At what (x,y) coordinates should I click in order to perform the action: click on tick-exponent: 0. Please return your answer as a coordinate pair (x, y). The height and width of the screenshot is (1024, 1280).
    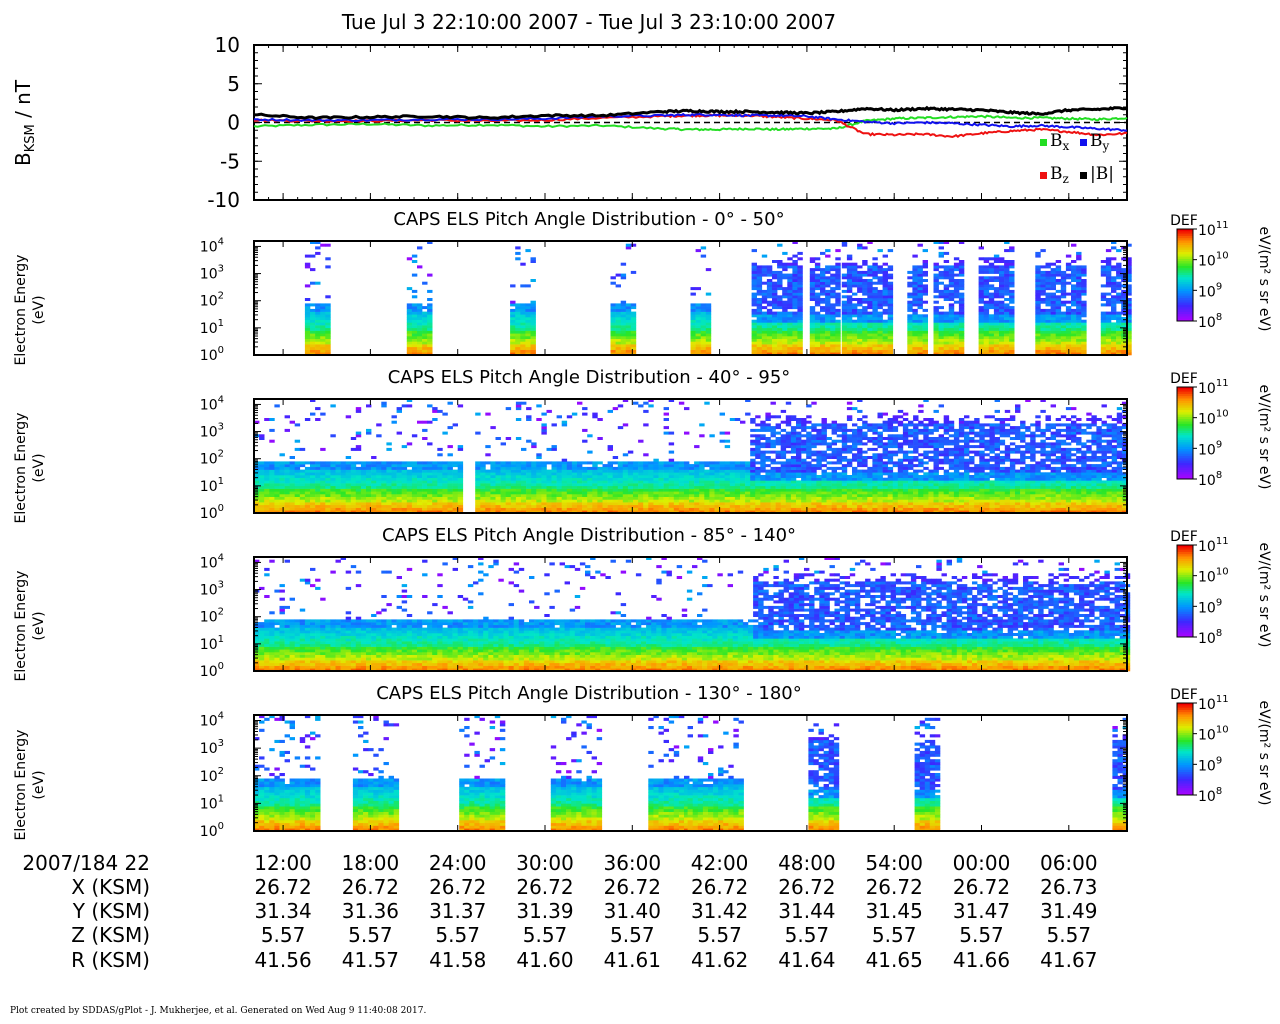
    Looking at the image, I should click on (221, 350).